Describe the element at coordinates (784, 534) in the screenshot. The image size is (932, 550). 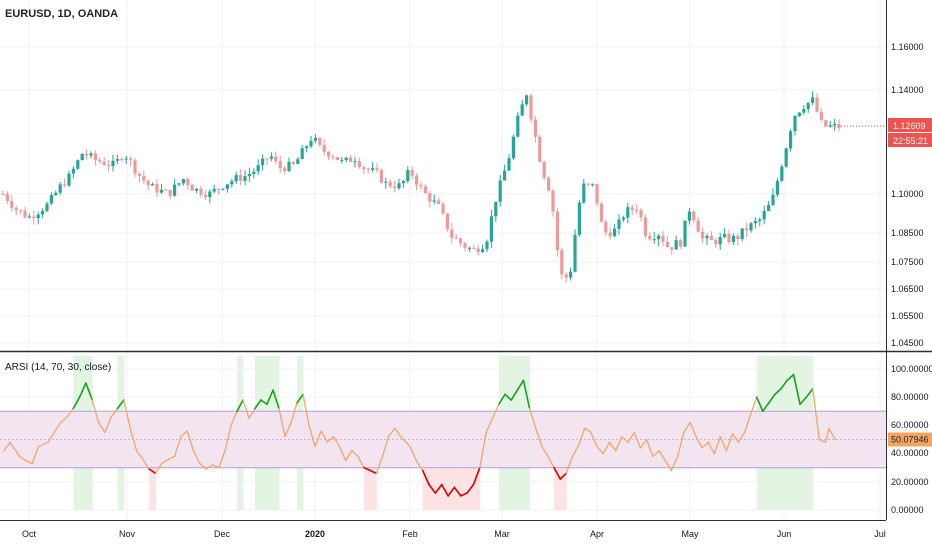
I see `time-axis-label: Jun` at that location.